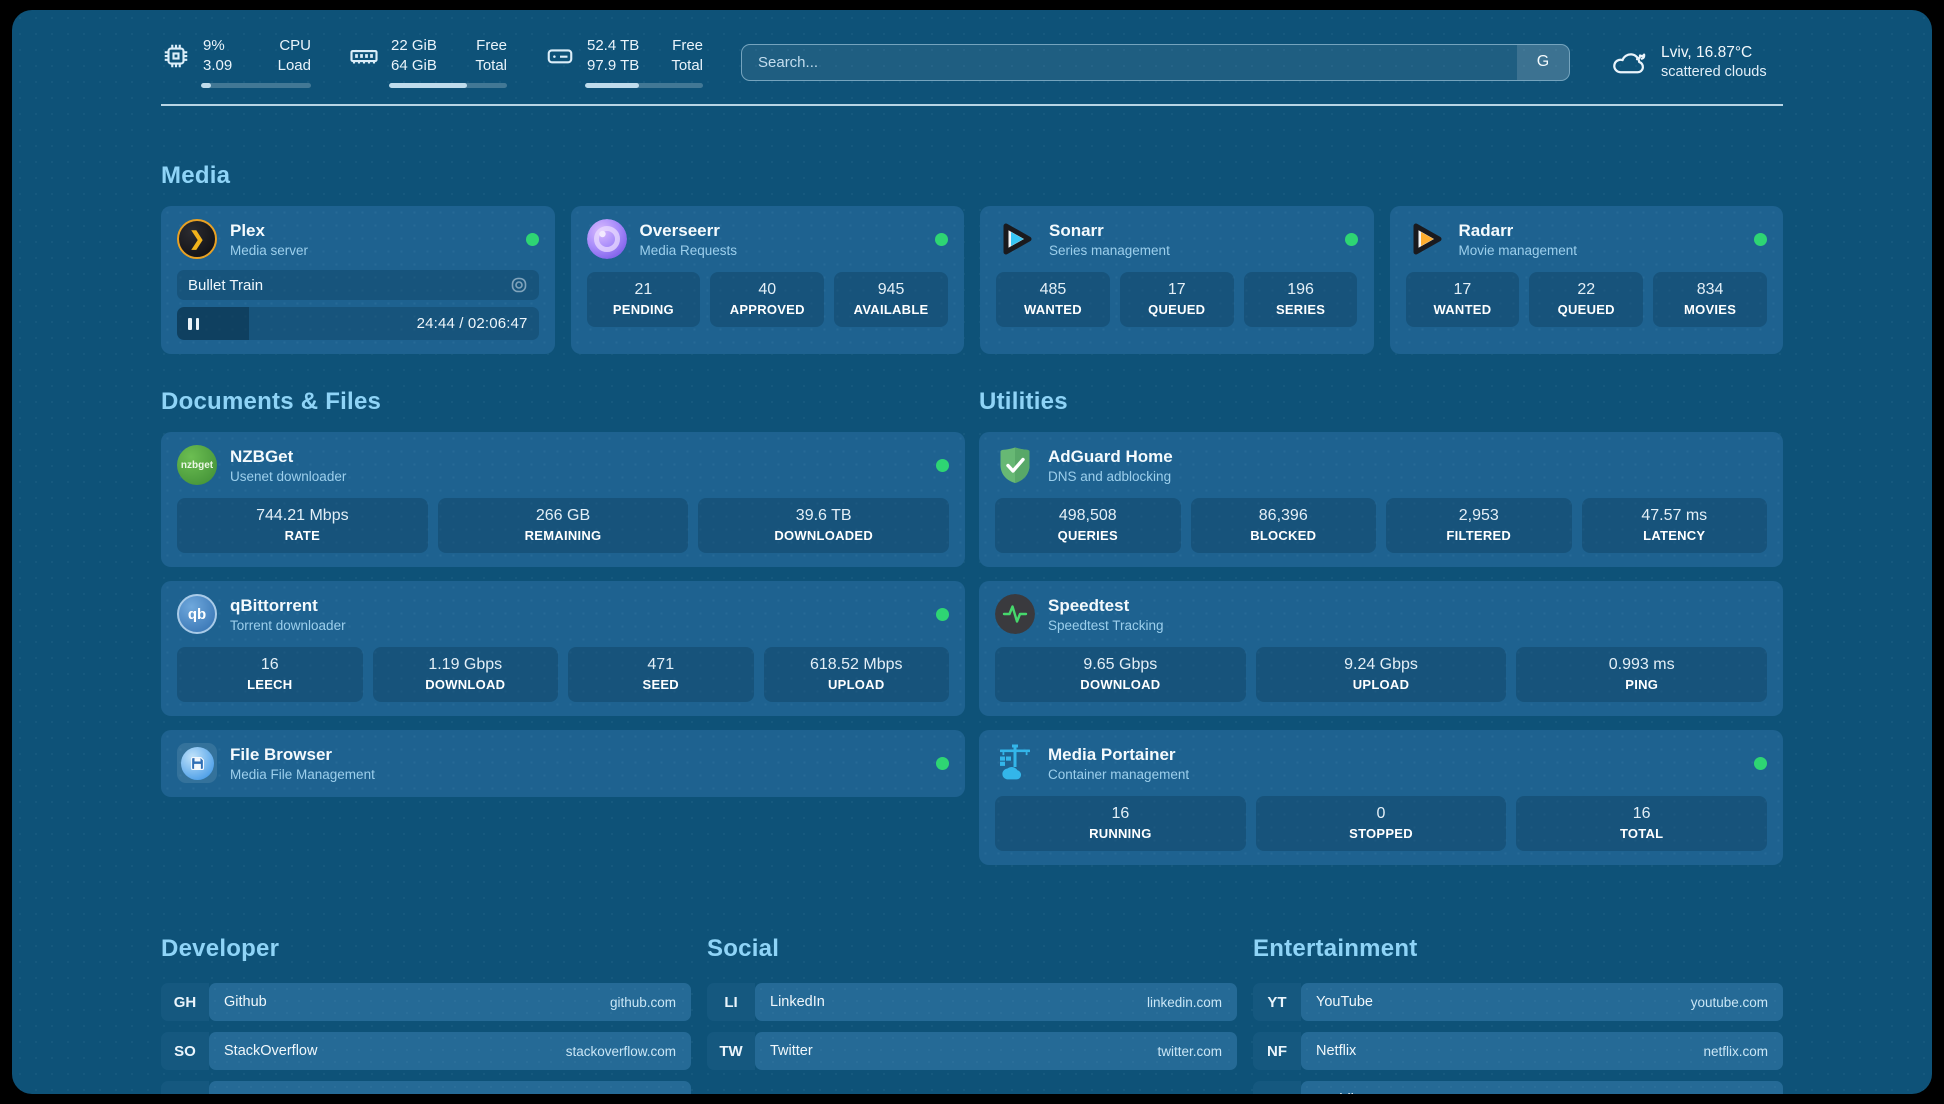 The width and height of the screenshot is (1944, 1104). What do you see at coordinates (679, 230) in the screenshot?
I see `app-title: Overseerr` at bounding box center [679, 230].